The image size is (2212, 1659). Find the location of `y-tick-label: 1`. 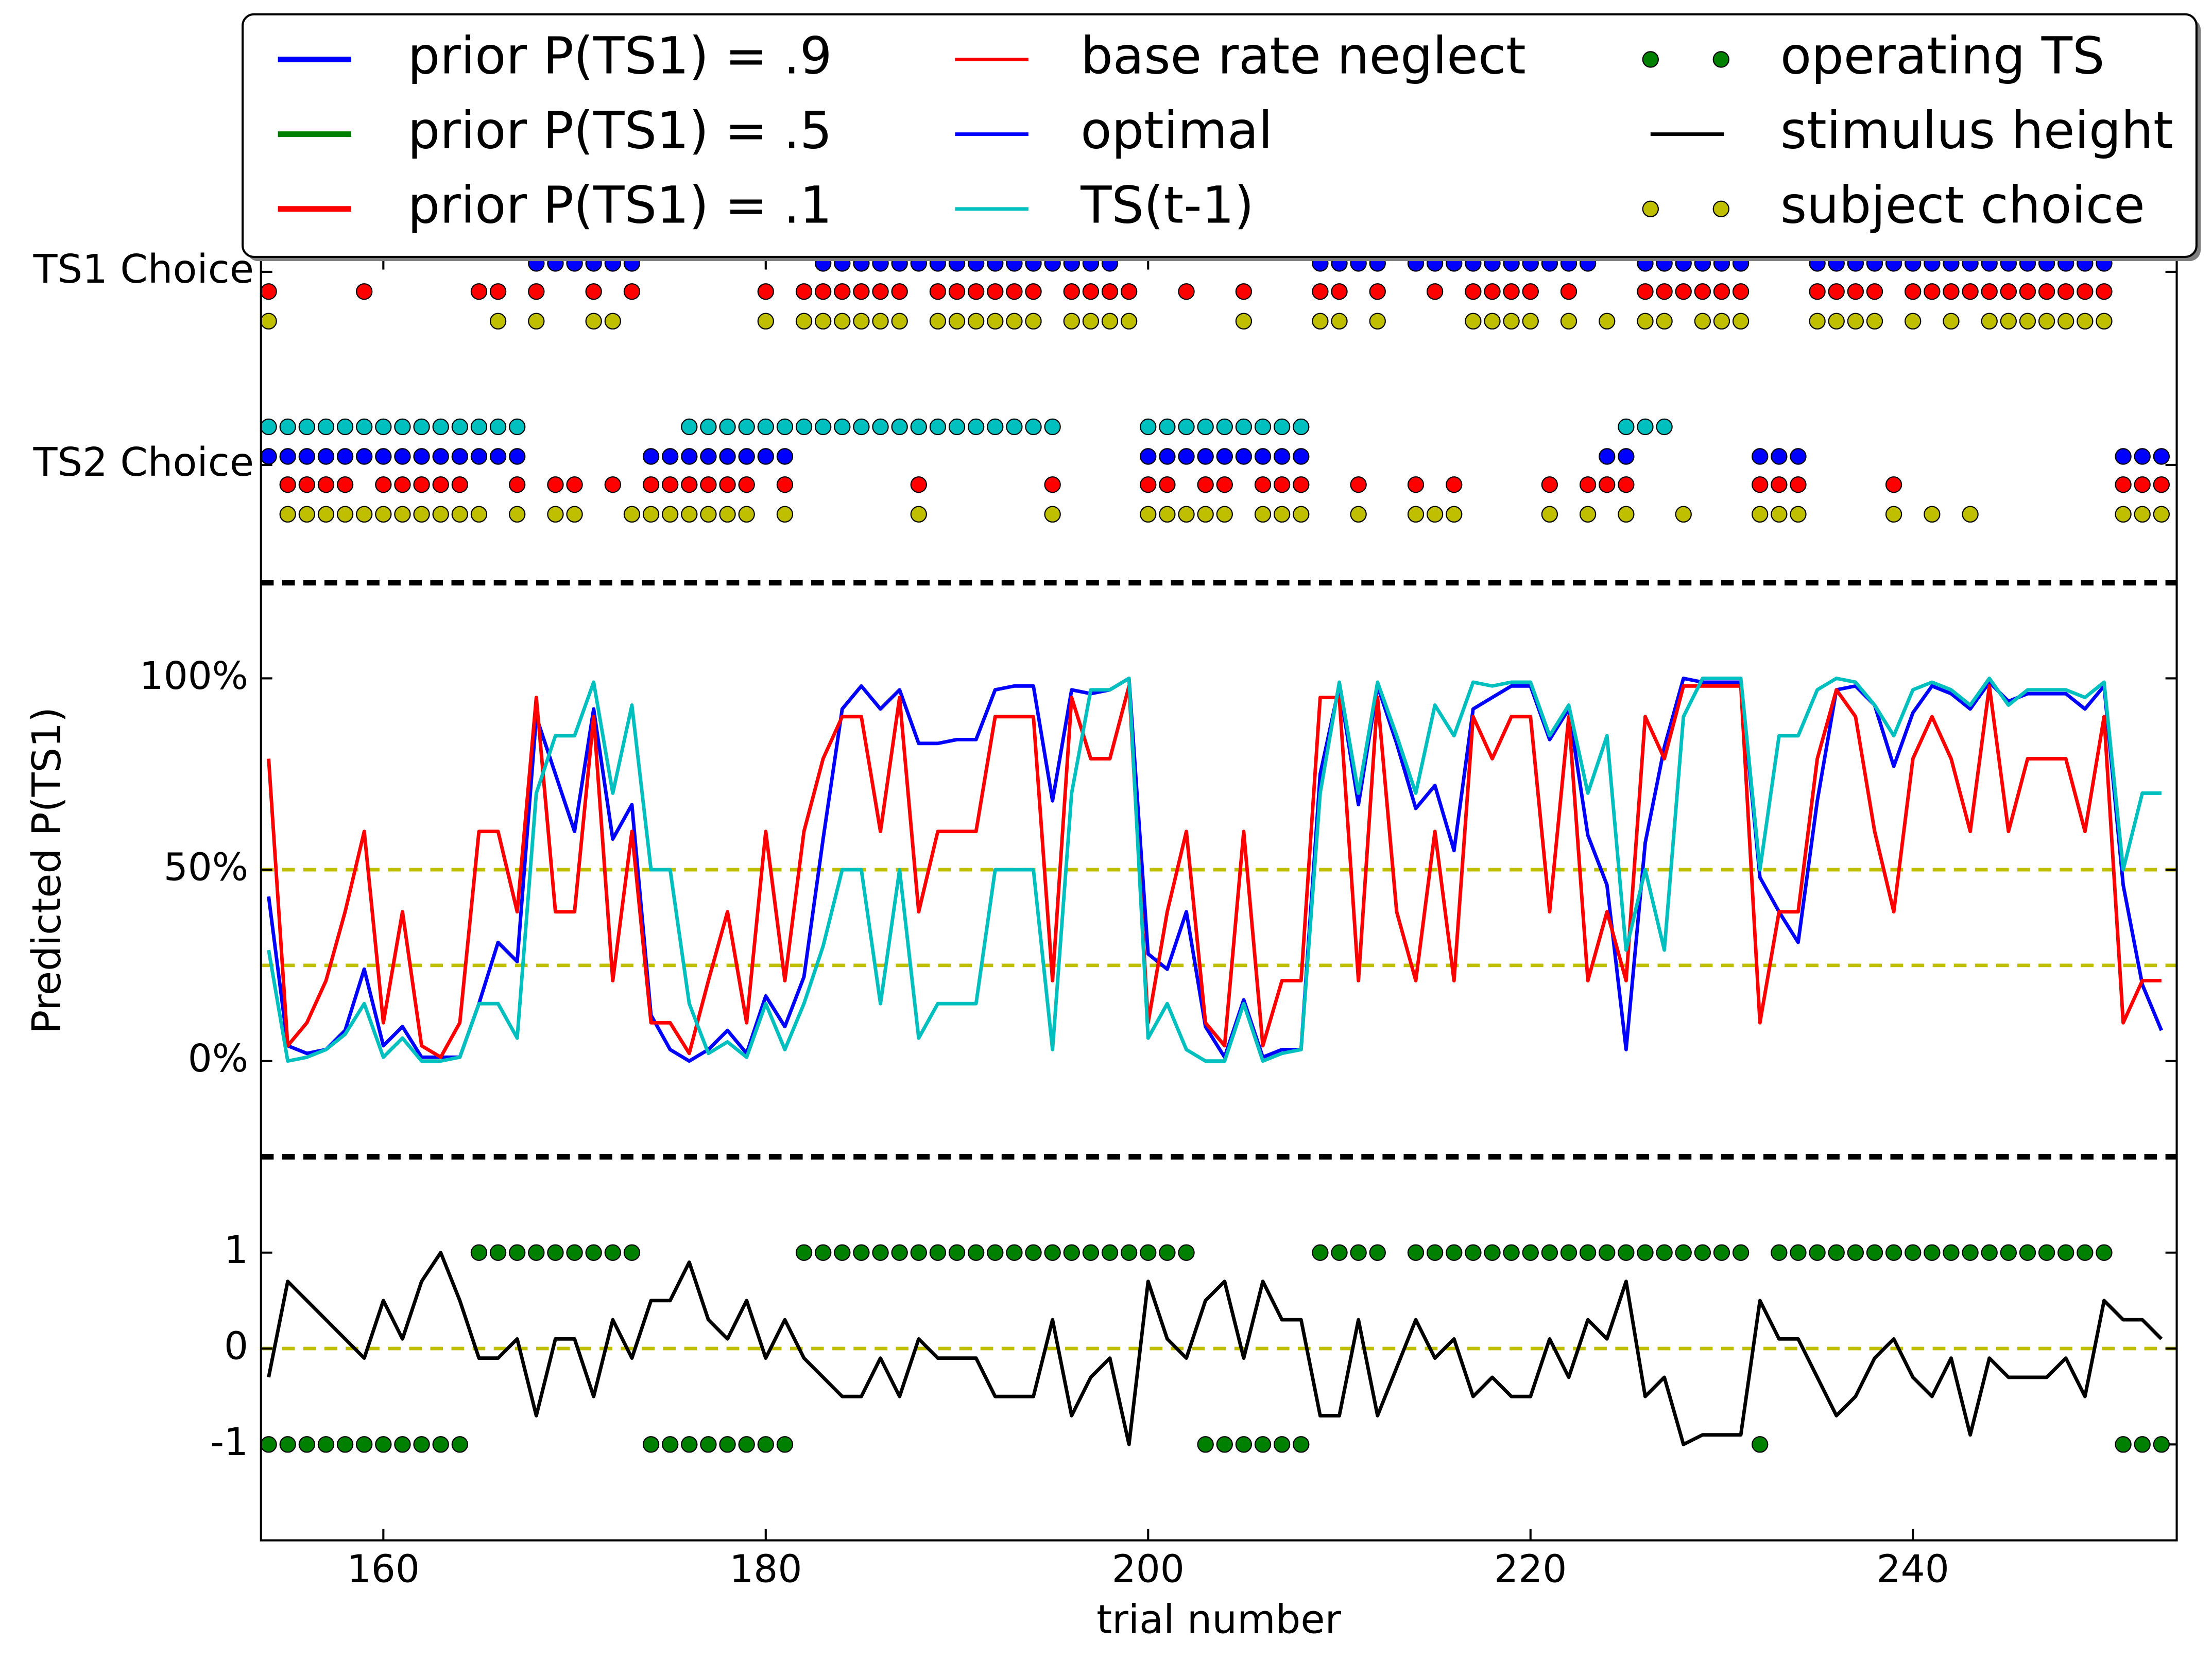

y-tick-label: 1 is located at coordinates (236, 1250).